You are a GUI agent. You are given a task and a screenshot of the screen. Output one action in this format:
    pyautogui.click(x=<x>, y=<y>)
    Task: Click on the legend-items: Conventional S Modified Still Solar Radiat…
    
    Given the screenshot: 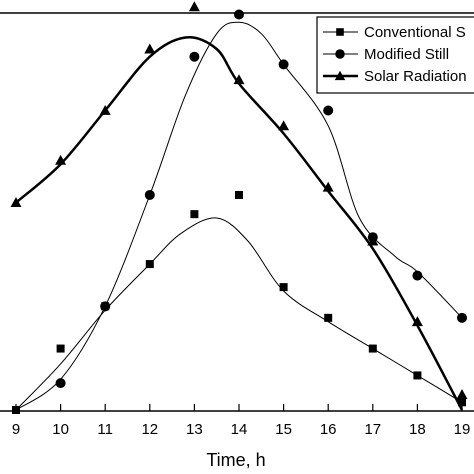 What is the action you would take?
    pyautogui.click(x=395, y=54)
    